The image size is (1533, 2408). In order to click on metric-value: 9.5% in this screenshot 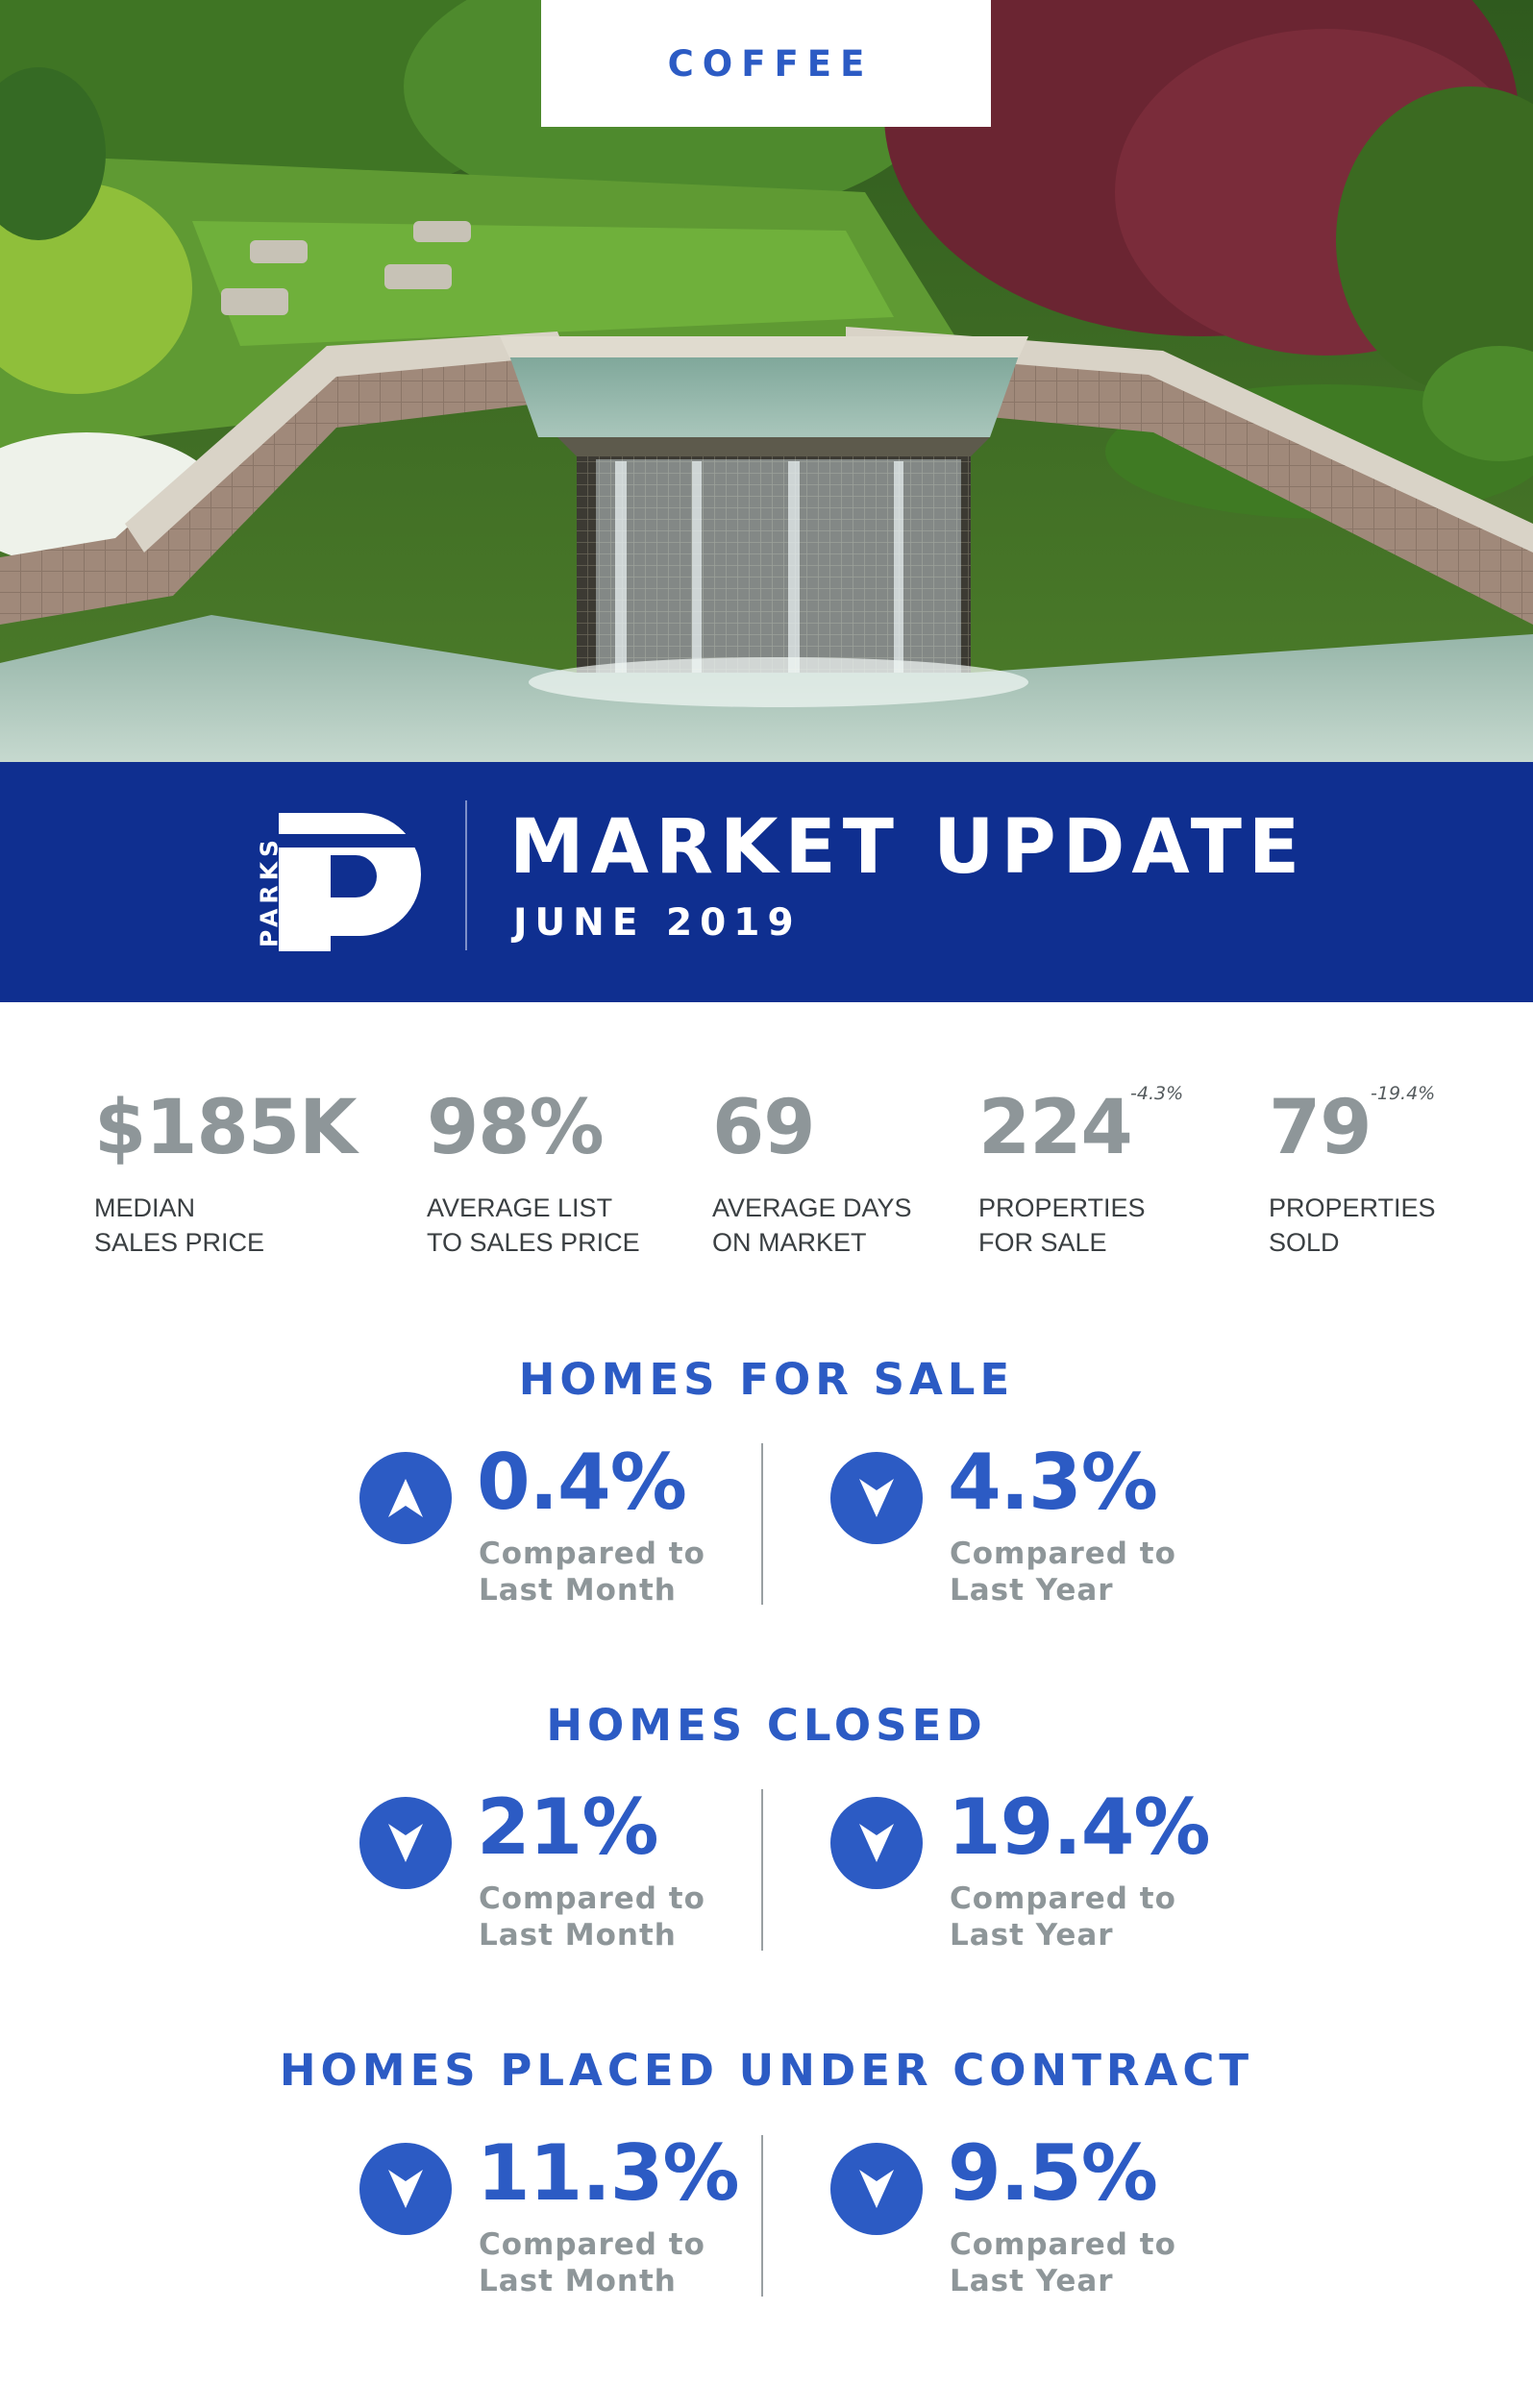, I will do `click(1053, 2173)`.